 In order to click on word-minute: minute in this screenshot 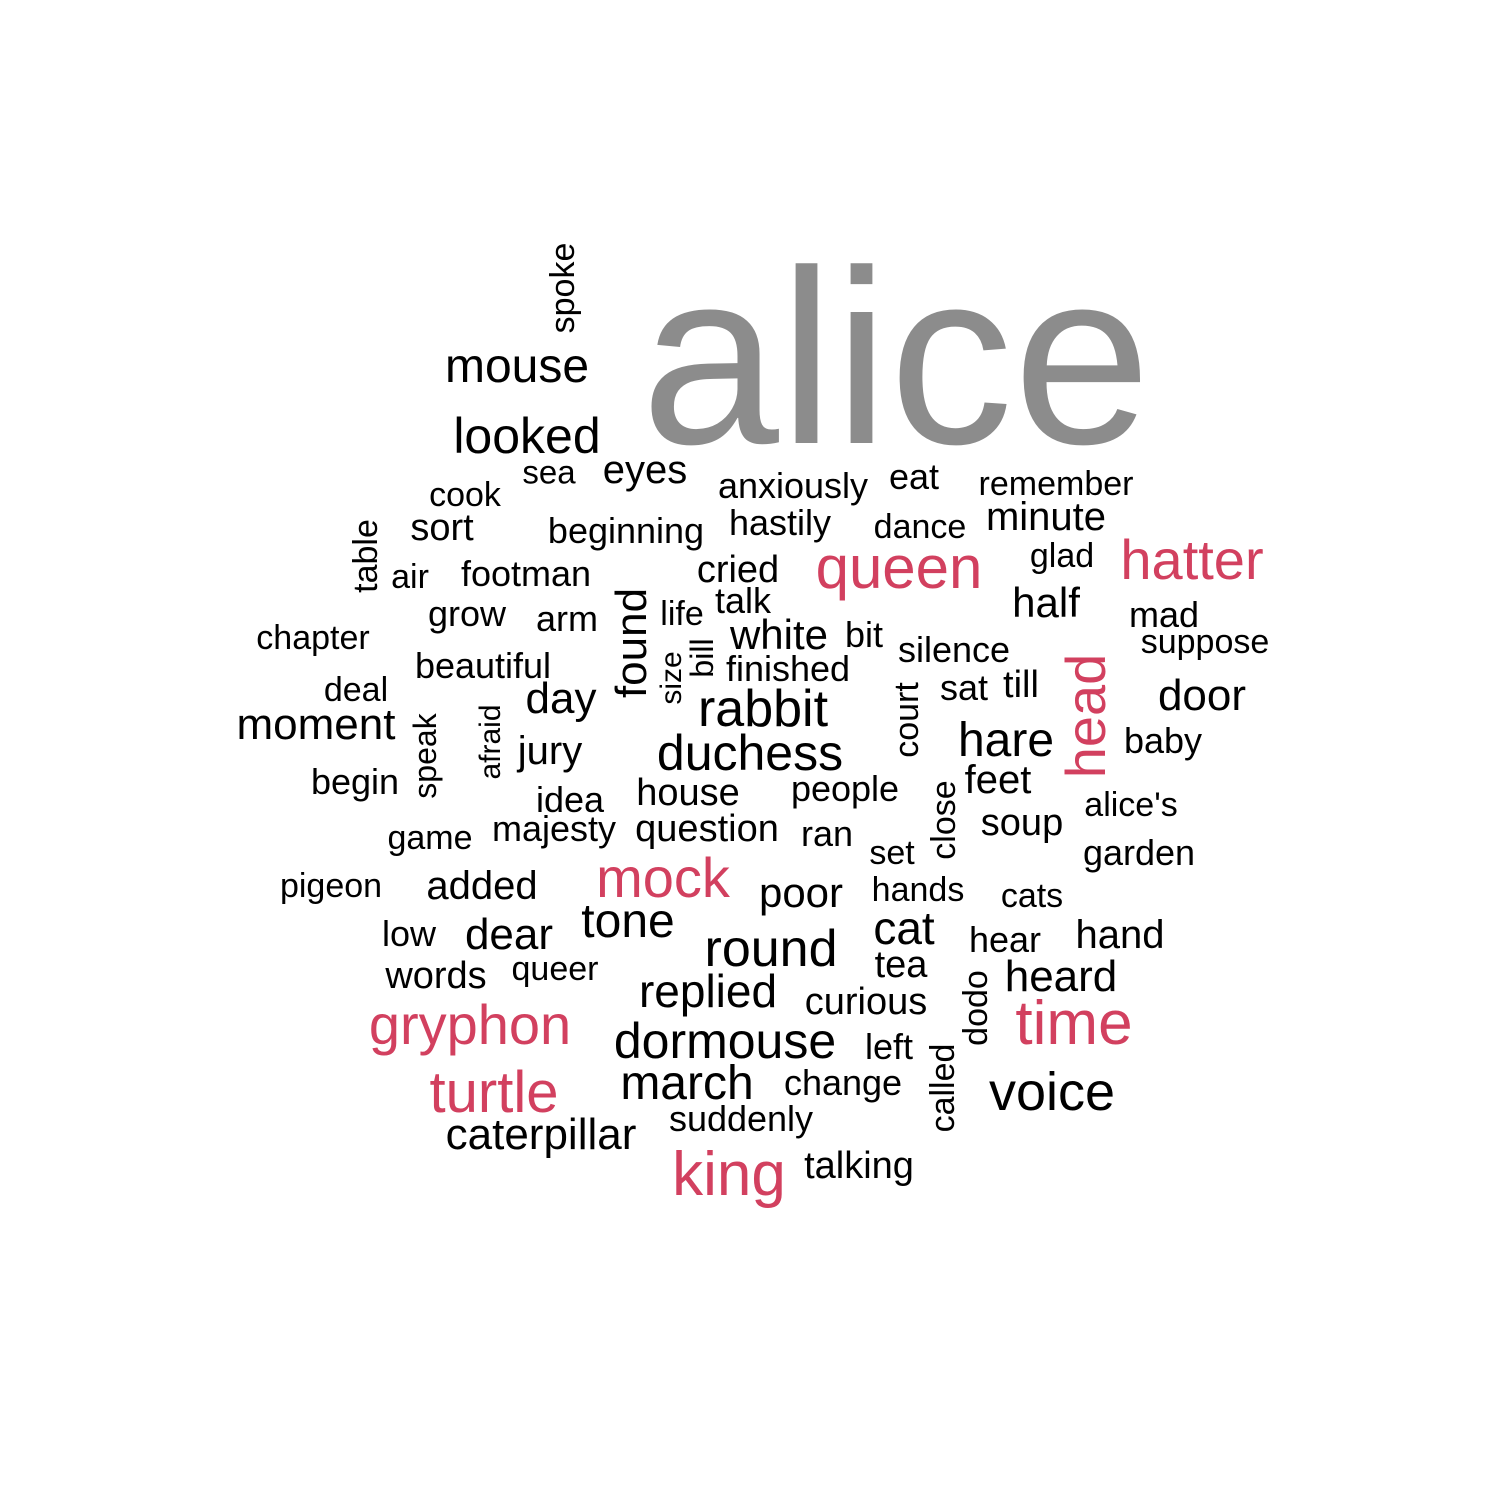, I will do `click(1046, 517)`.